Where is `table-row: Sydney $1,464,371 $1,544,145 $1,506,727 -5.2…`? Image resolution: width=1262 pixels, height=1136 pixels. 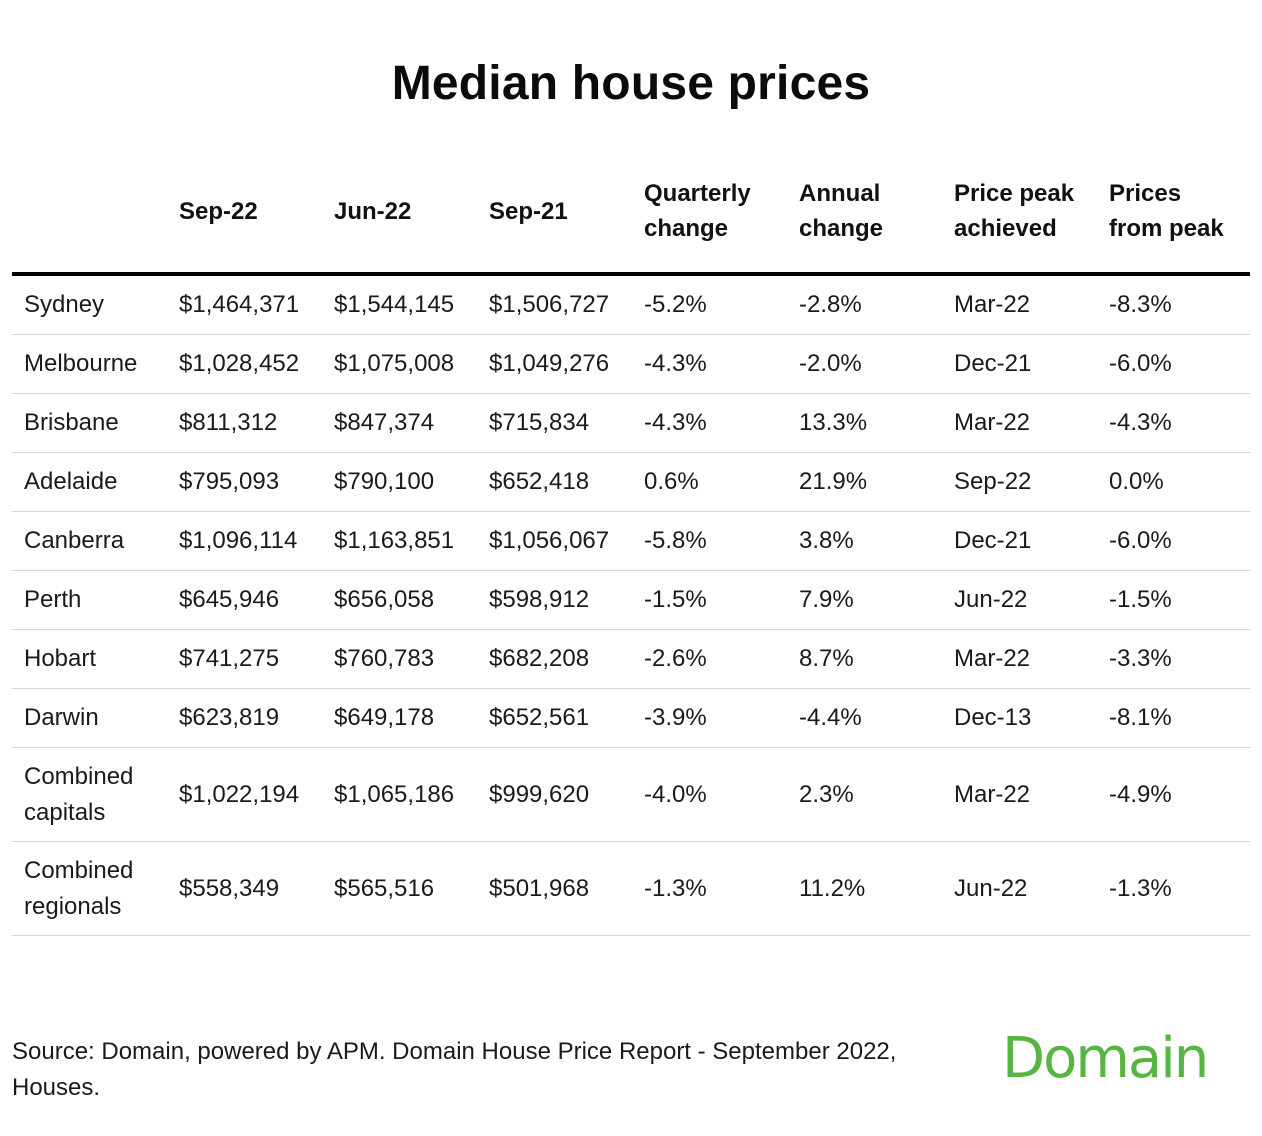 table-row: Sydney $1,464,371 $1,544,145 $1,506,727 -5.2… is located at coordinates (631, 304).